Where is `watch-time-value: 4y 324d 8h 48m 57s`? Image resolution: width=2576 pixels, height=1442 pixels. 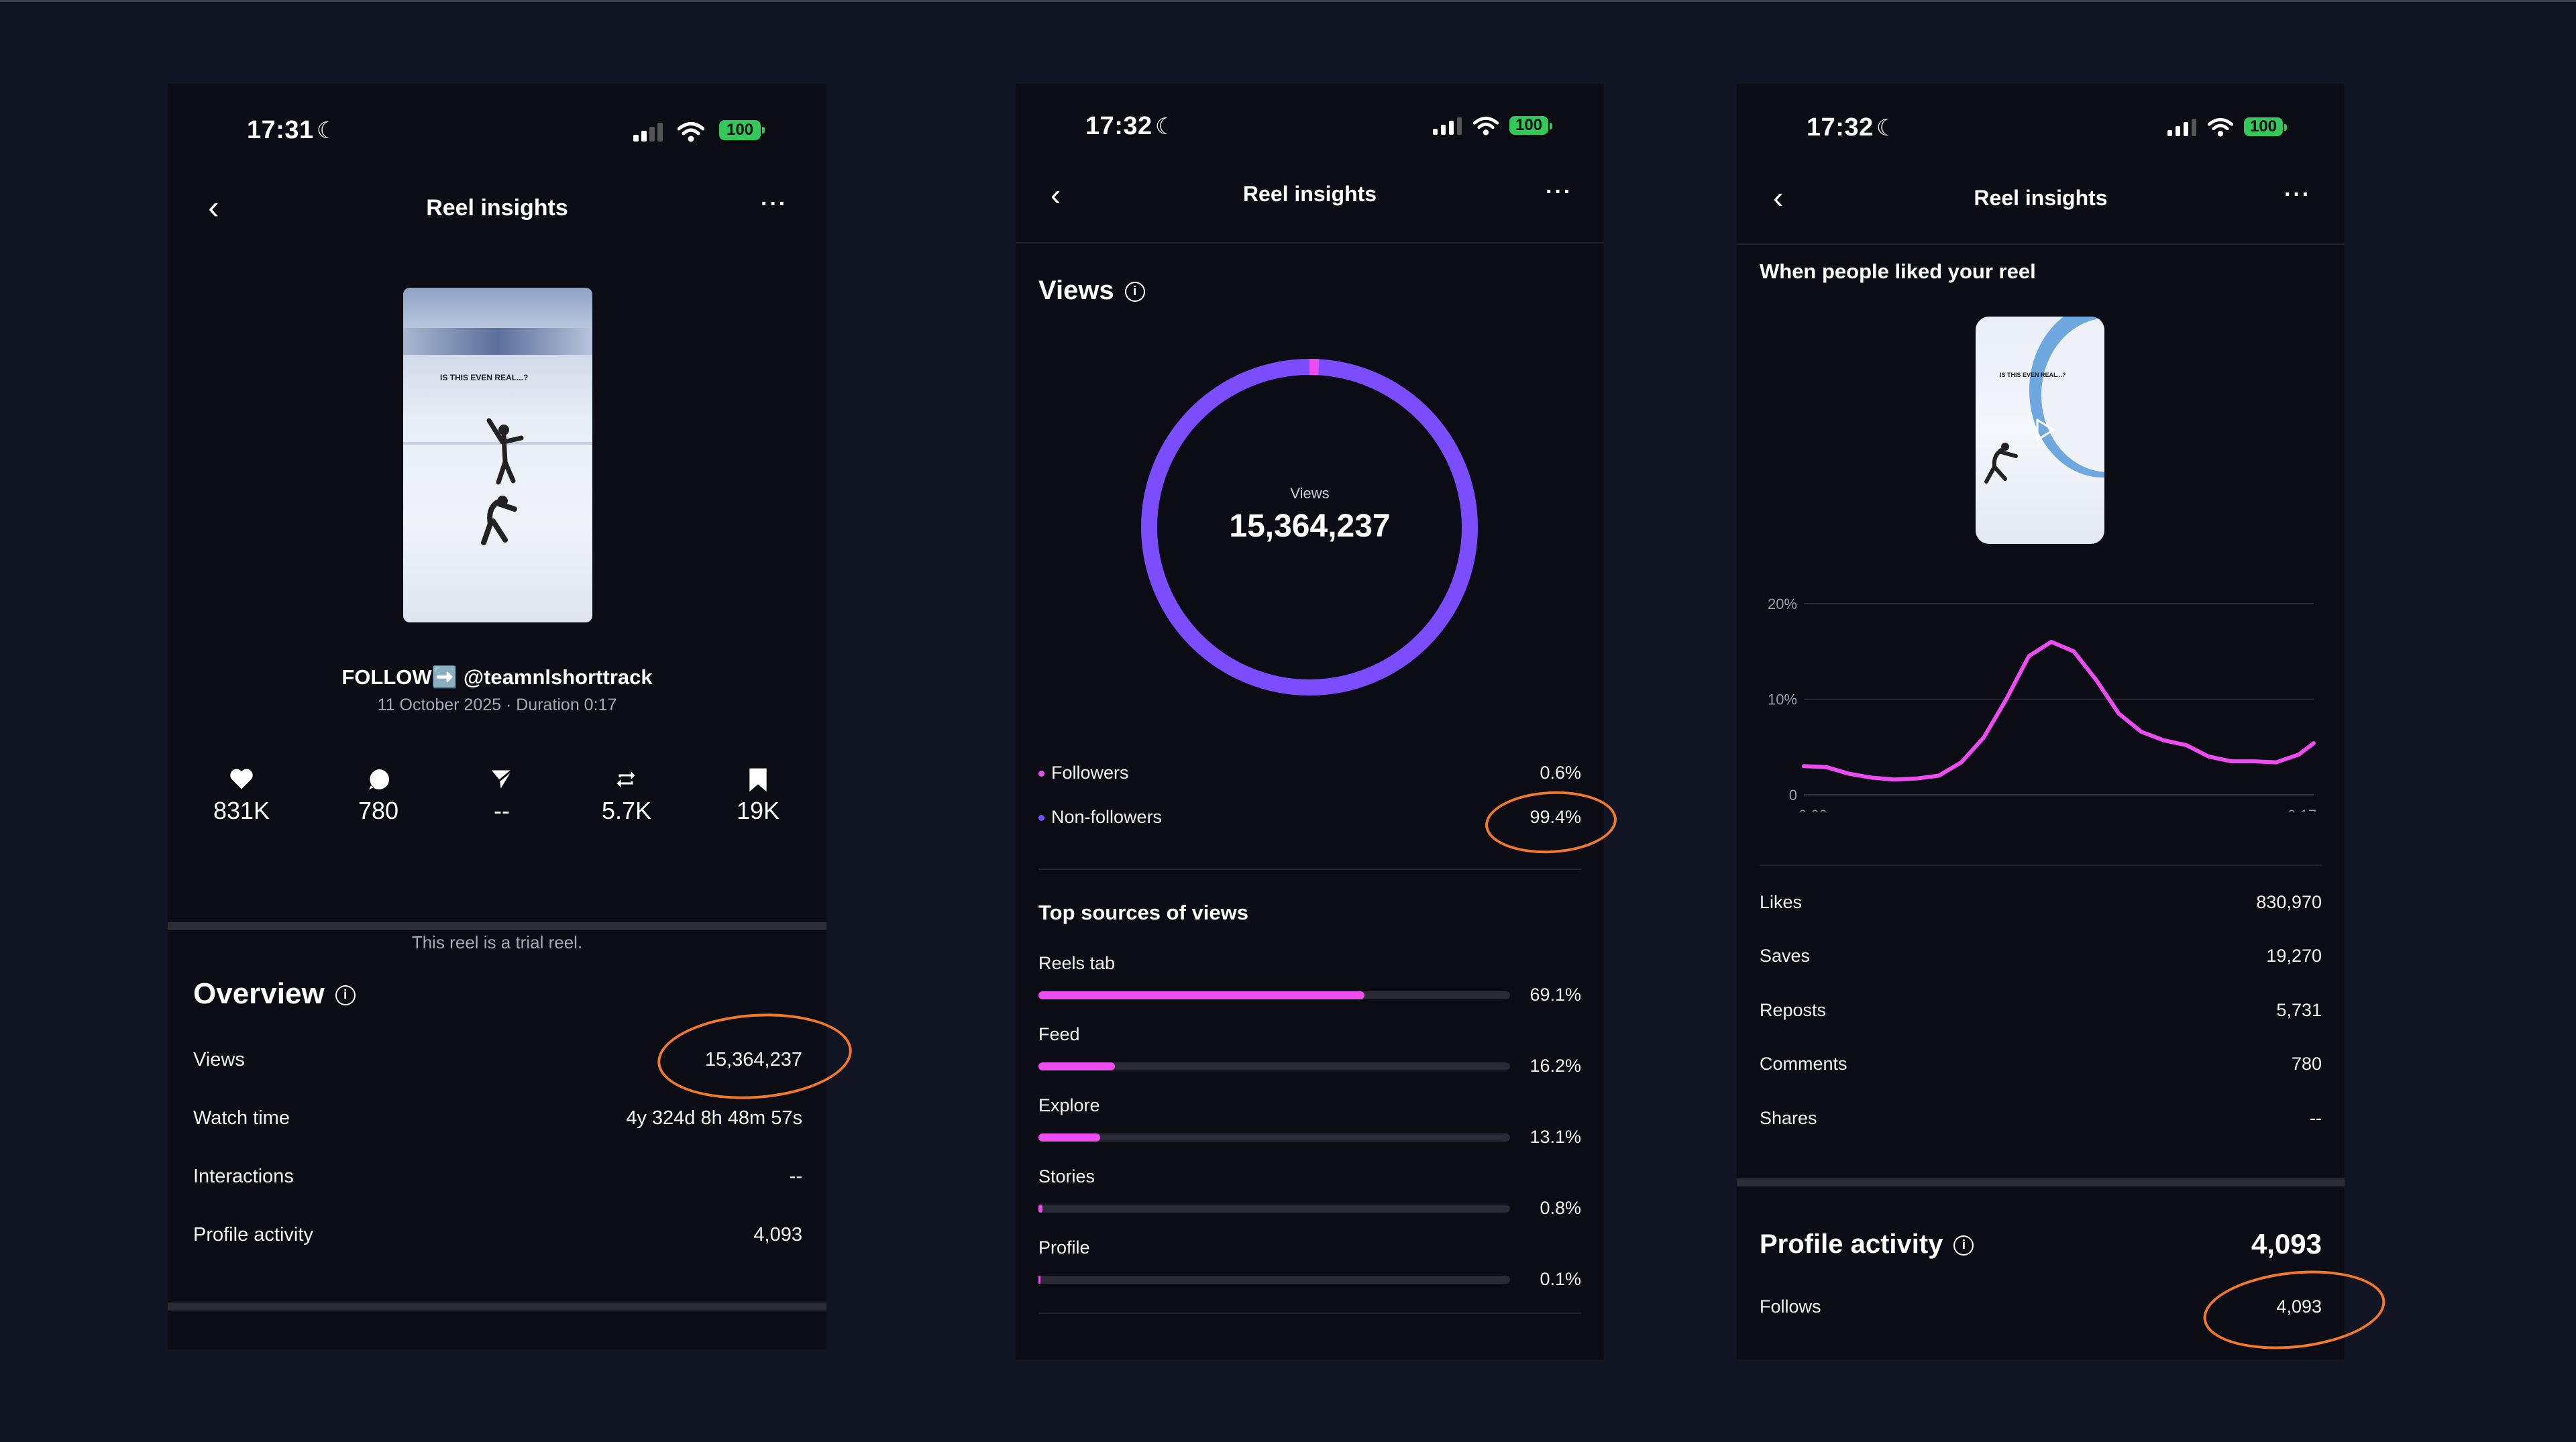
watch-time-value: 4y 324d 8h 48m 57s is located at coordinates (714, 1118).